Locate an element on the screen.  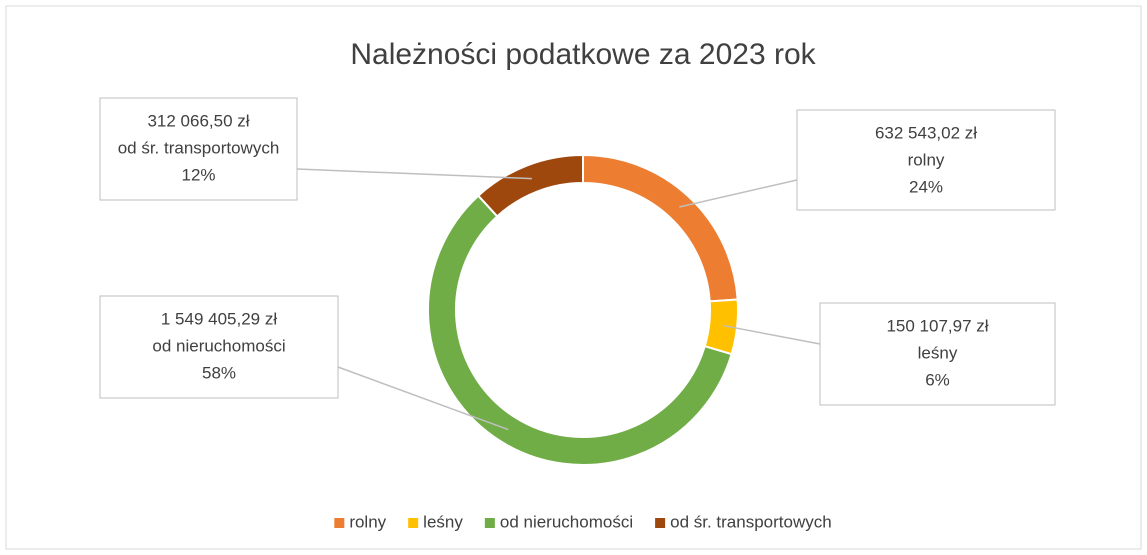
legend-label: od śr. transportowych is located at coordinates (751, 521).